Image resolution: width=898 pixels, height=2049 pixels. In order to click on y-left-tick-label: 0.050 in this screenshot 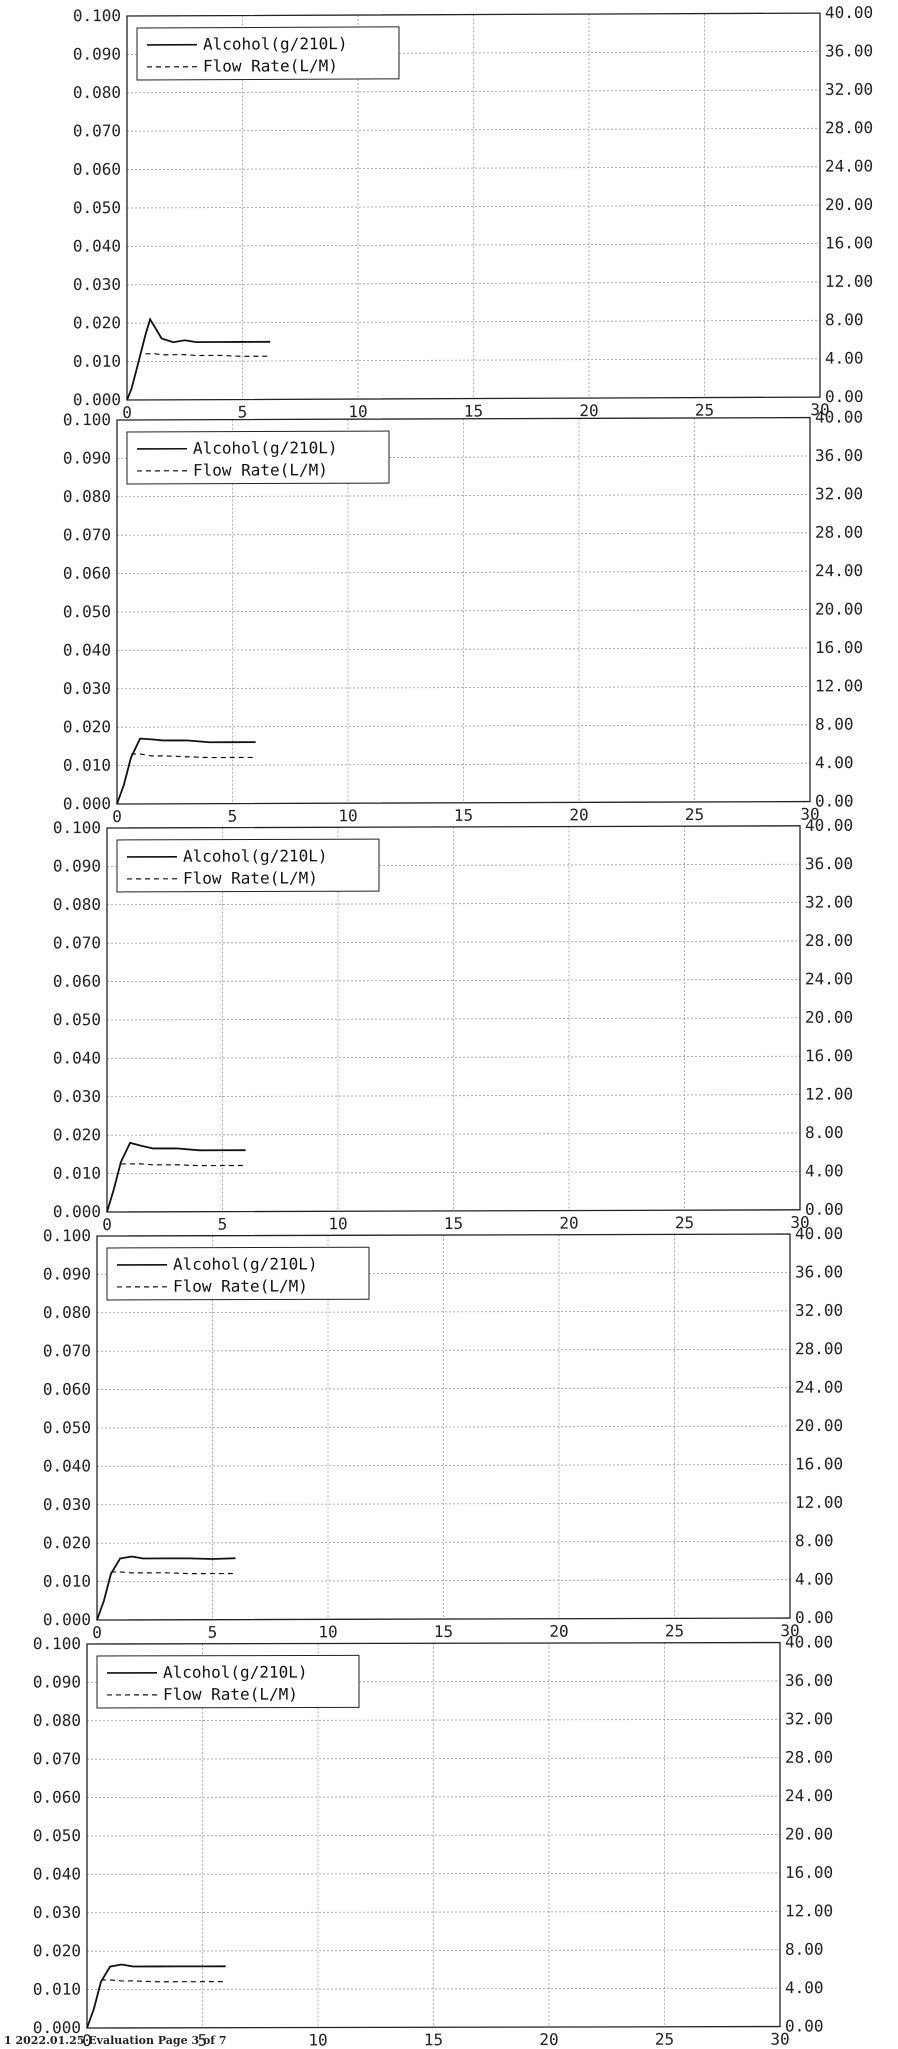, I will do `click(57, 1835)`.